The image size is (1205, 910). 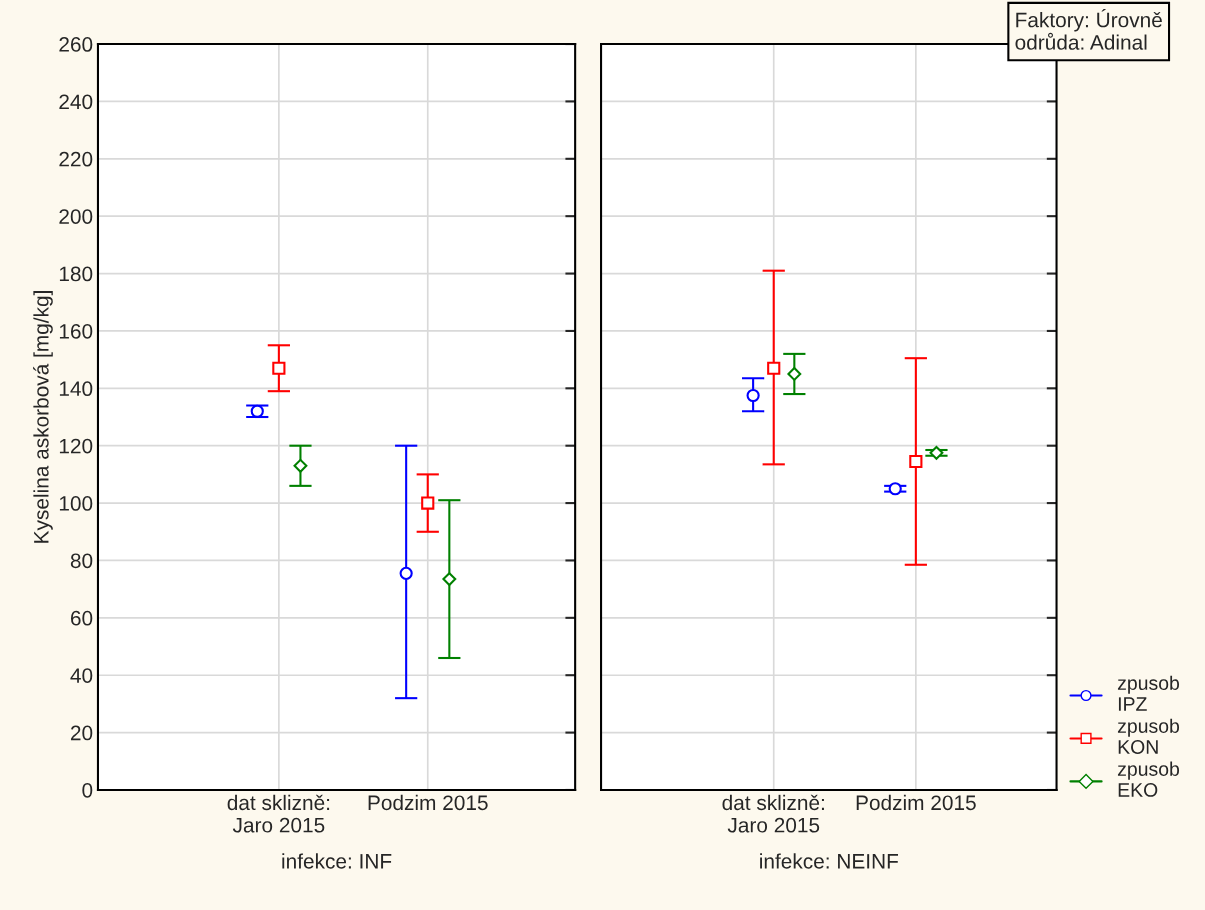 I want to click on y-tick-label: 140, so click(x=76, y=389).